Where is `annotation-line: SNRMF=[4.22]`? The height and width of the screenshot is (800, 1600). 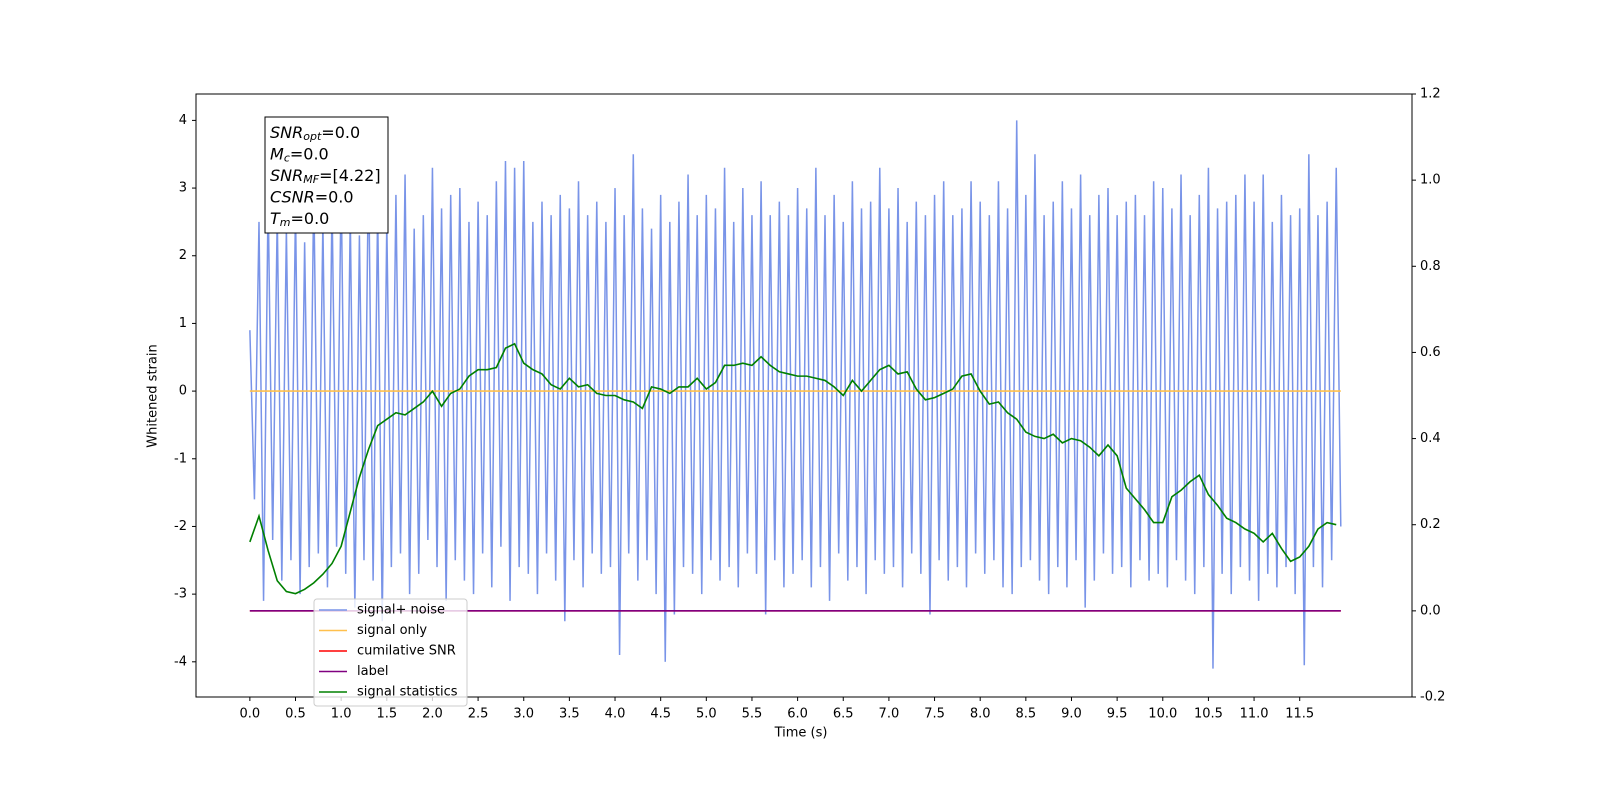
annotation-line: SNRMF=[4.22] is located at coordinates (325, 176).